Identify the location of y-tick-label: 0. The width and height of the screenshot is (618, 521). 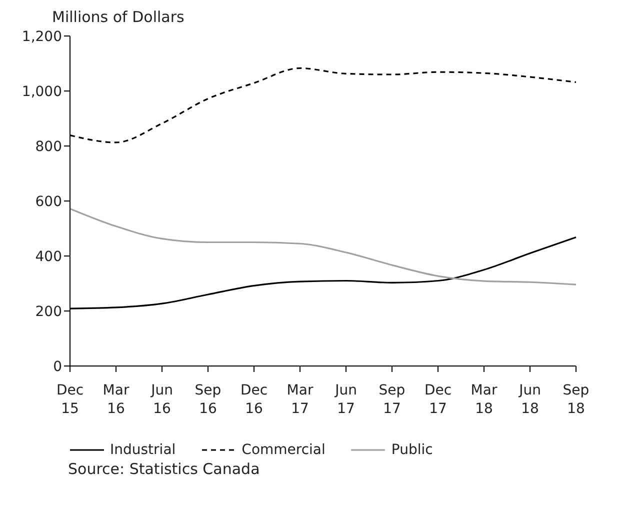
(57, 366).